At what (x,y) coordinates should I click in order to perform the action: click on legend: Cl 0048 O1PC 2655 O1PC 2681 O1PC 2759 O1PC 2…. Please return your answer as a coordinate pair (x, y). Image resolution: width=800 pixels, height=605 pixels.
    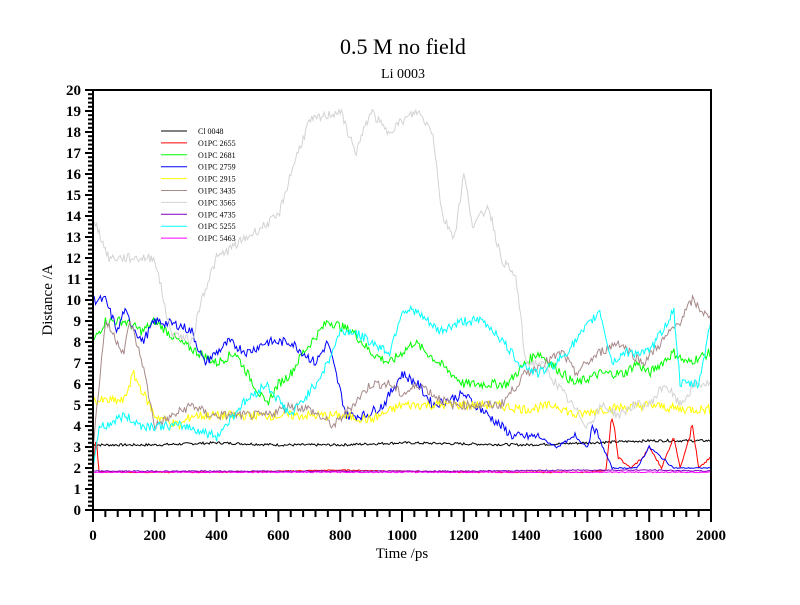
    Looking at the image, I should click on (198, 185).